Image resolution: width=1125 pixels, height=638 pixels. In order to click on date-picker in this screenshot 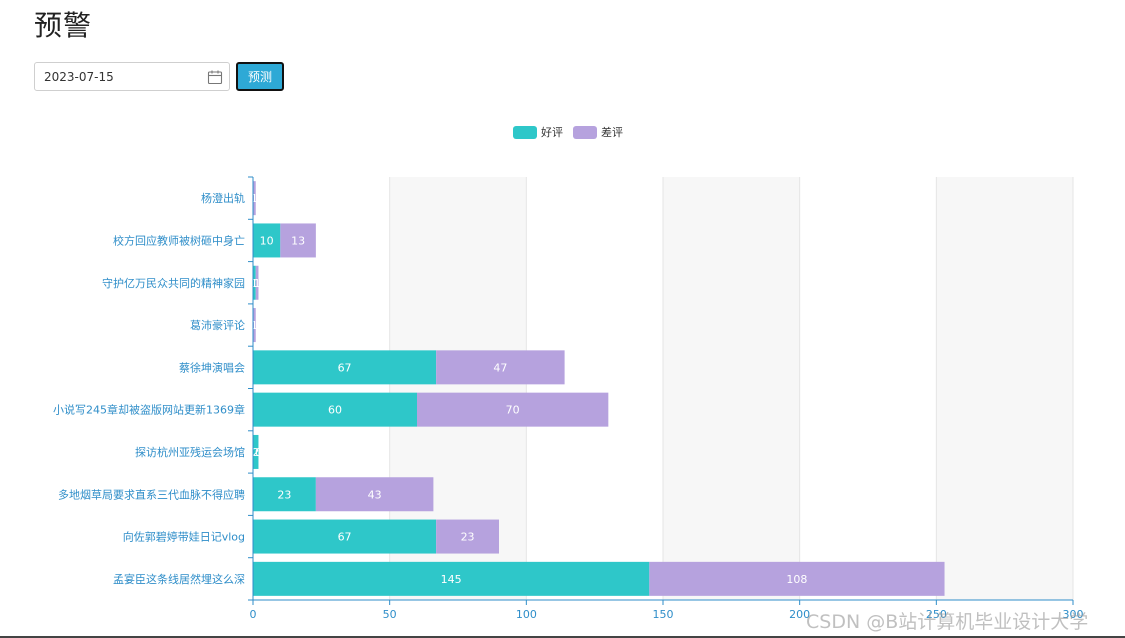, I will do `click(132, 76)`.